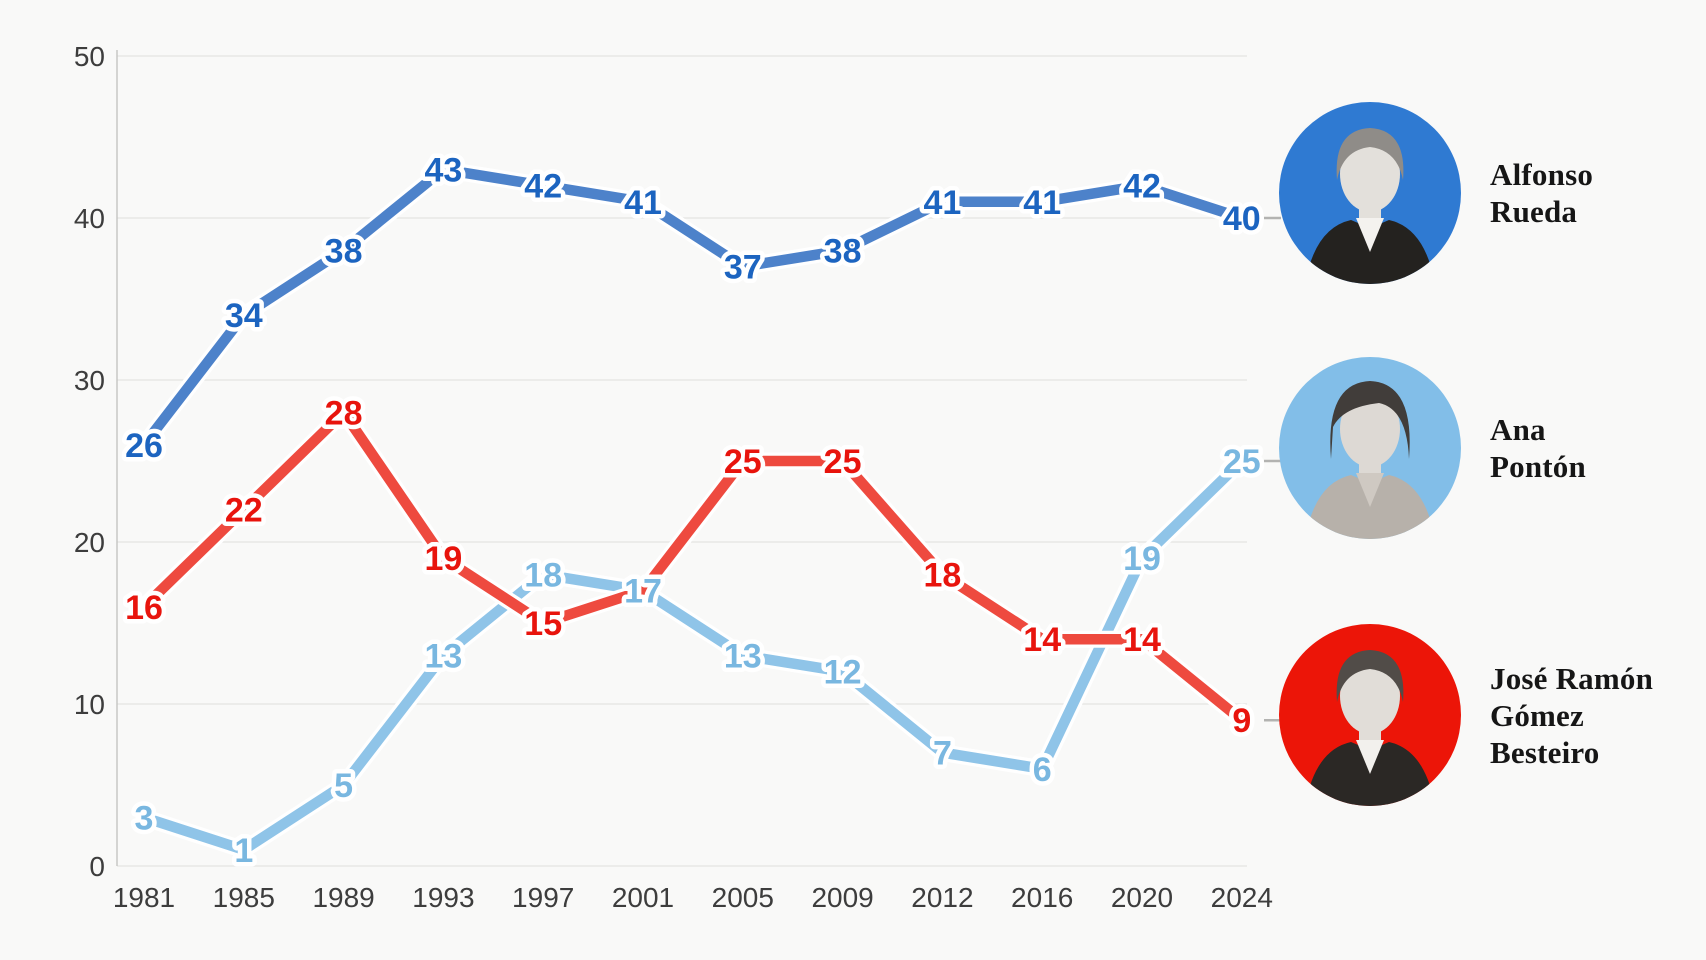 Image resolution: width=1706 pixels, height=960 pixels. Describe the element at coordinates (1538, 448) in the screenshot. I see `candidate-name-ana-ponton: Ana Pontón` at that location.